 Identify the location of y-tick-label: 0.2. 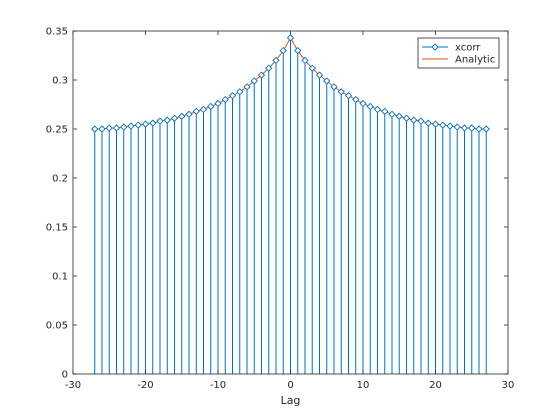
(60, 179).